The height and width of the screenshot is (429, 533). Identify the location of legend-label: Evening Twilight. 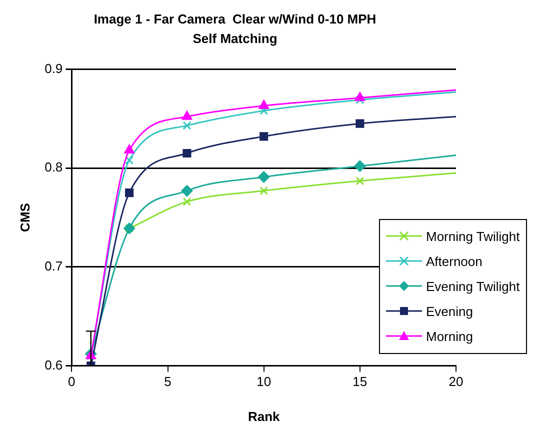
(473, 286).